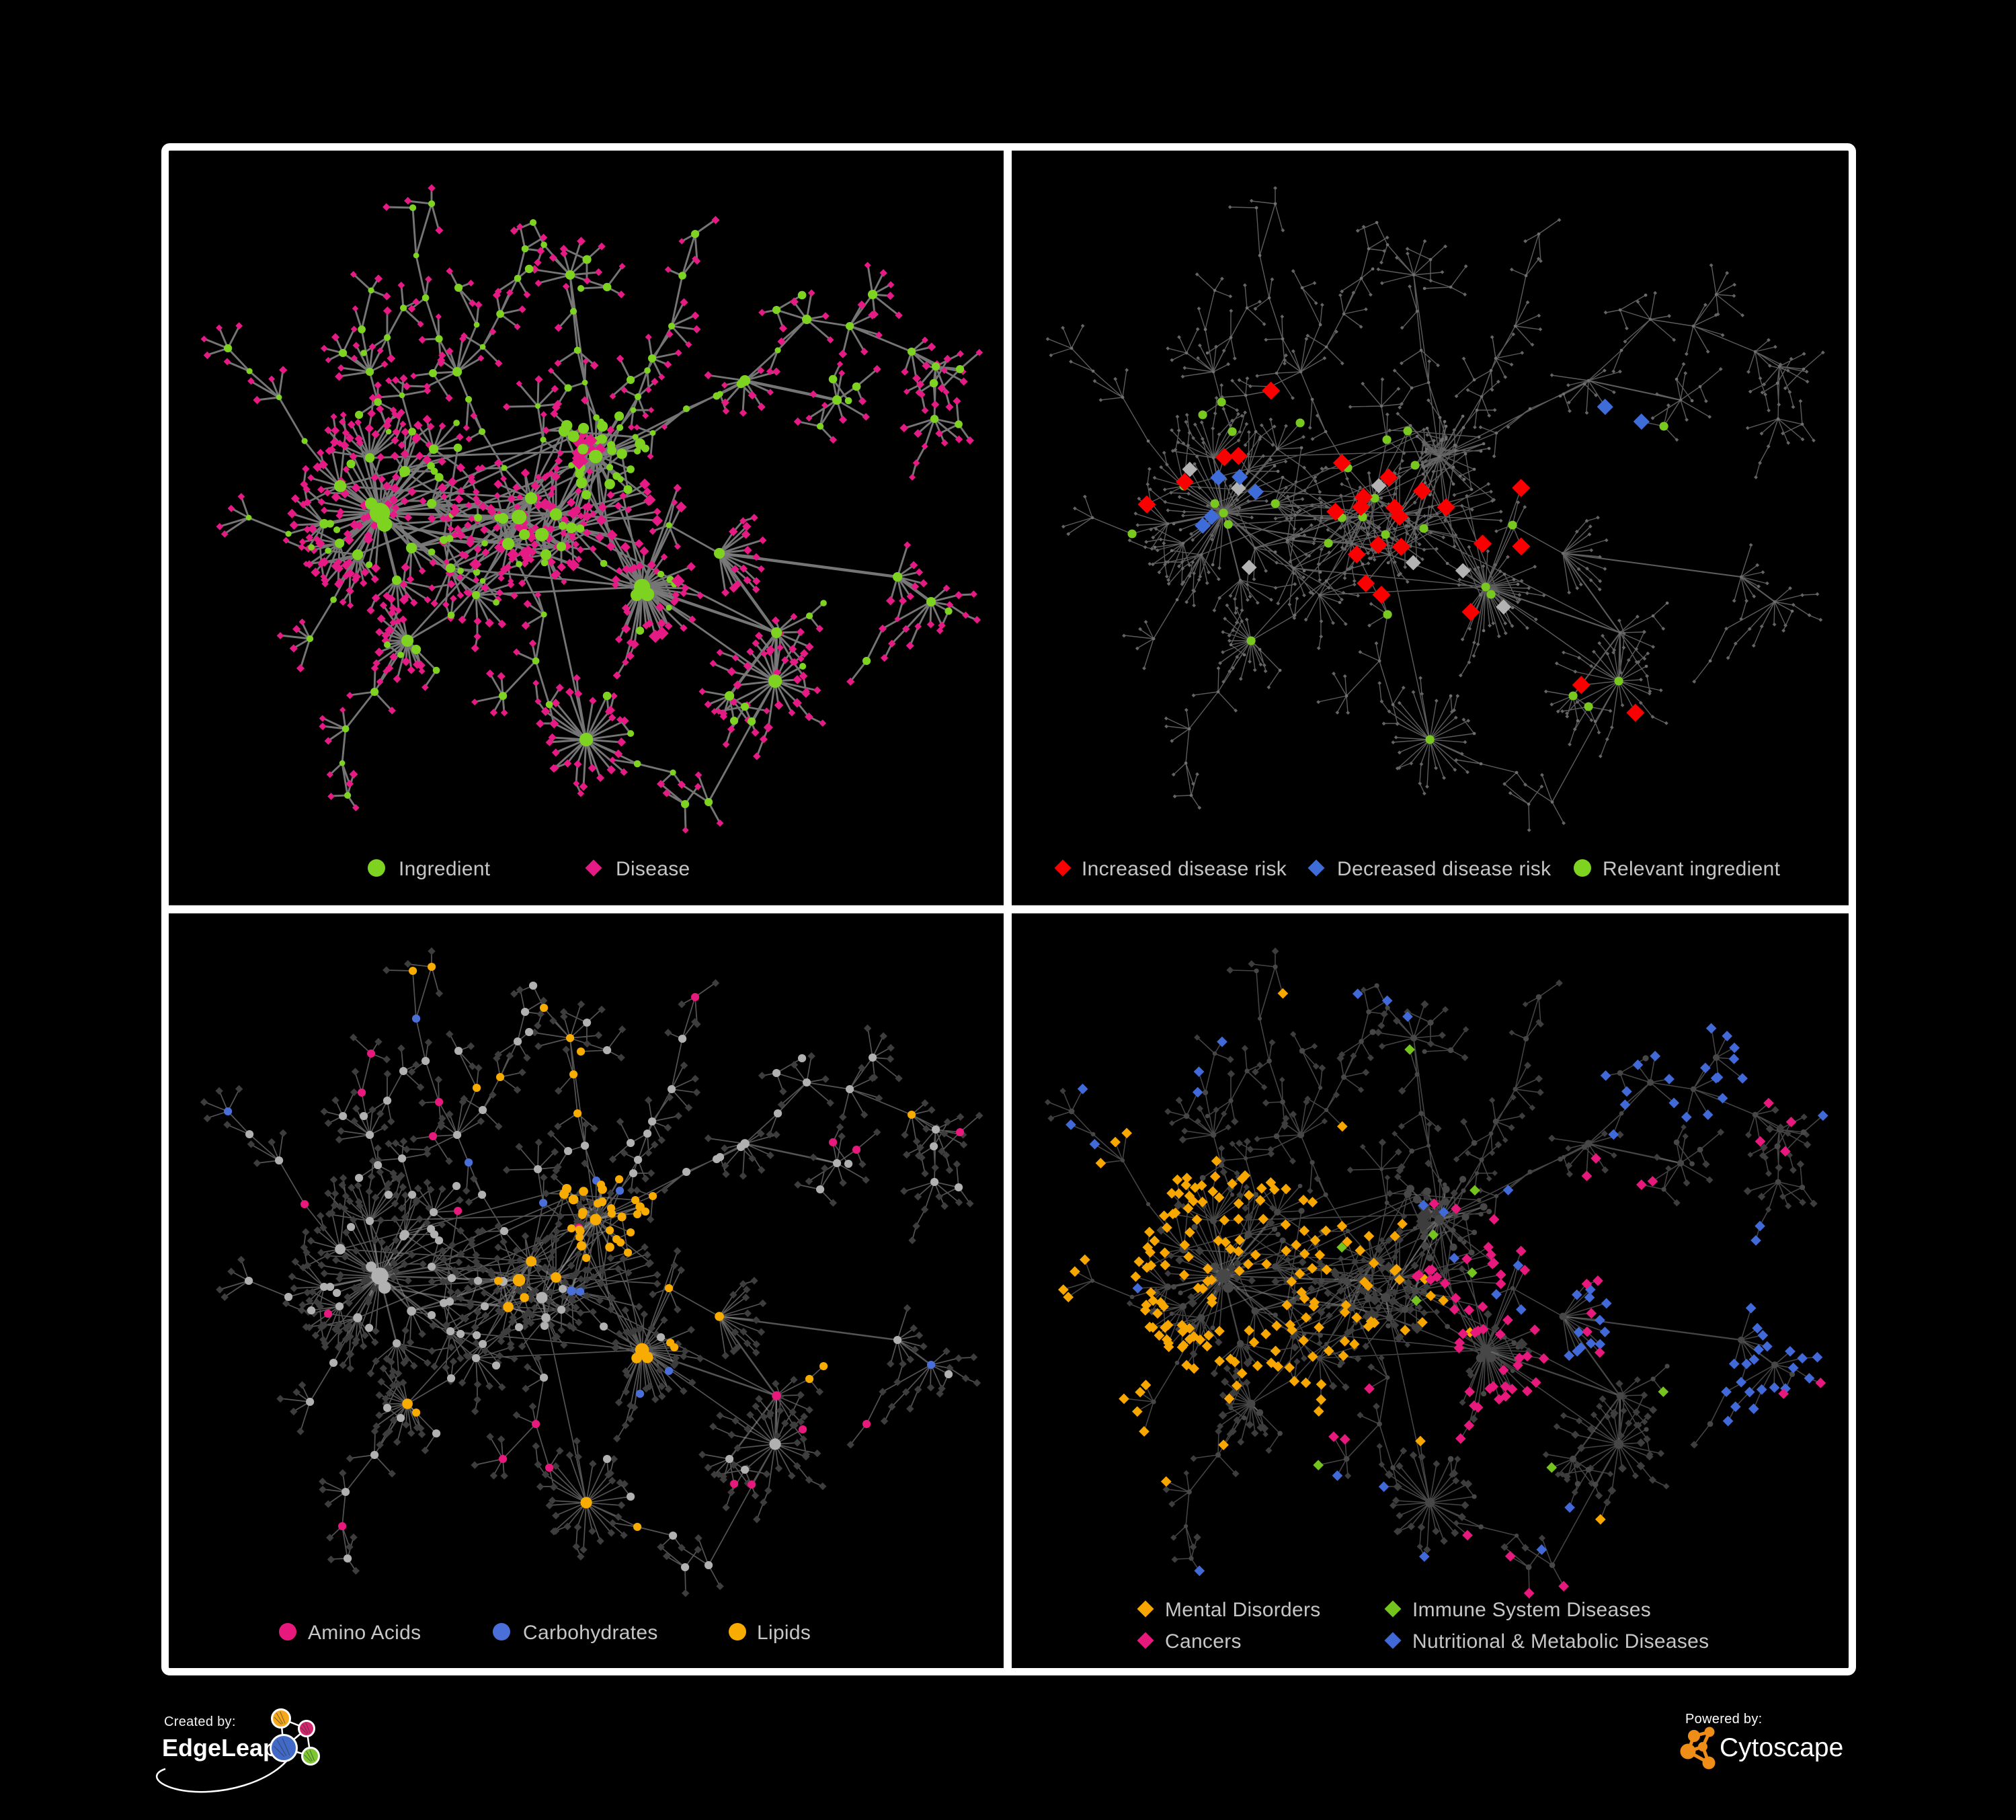 This screenshot has height=1820, width=2016. What do you see at coordinates (1243, 1610) in the screenshot?
I see `svg-text: Mental Disorders` at bounding box center [1243, 1610].